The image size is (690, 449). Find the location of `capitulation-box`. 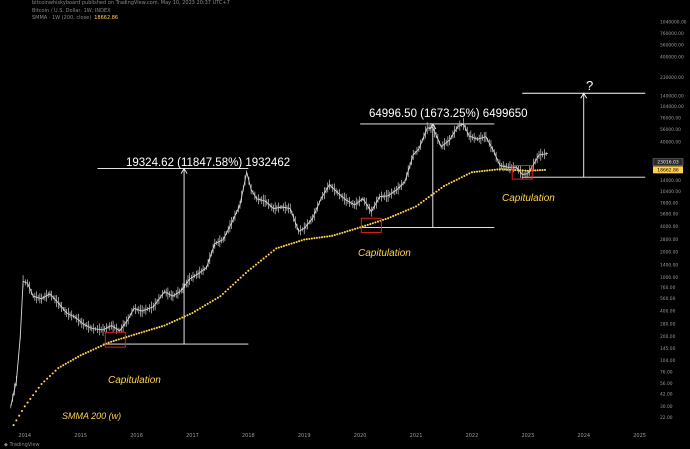

capitulation-box is located at coordinates (115, 339).